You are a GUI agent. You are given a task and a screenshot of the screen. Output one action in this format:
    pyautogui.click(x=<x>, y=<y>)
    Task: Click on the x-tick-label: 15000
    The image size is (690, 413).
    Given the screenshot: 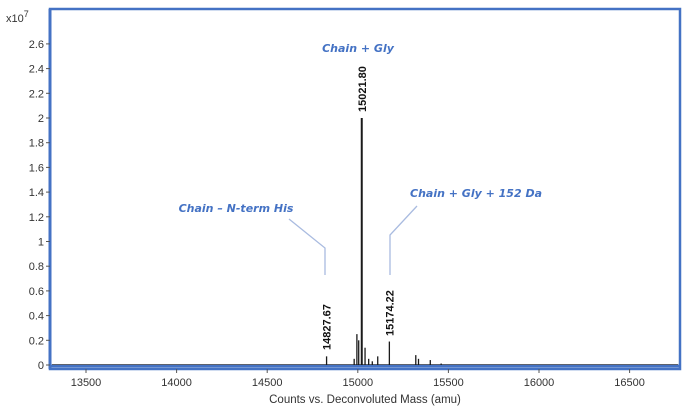 What is the action you would take?
    pyautogui.click(x=358, y=383)
    